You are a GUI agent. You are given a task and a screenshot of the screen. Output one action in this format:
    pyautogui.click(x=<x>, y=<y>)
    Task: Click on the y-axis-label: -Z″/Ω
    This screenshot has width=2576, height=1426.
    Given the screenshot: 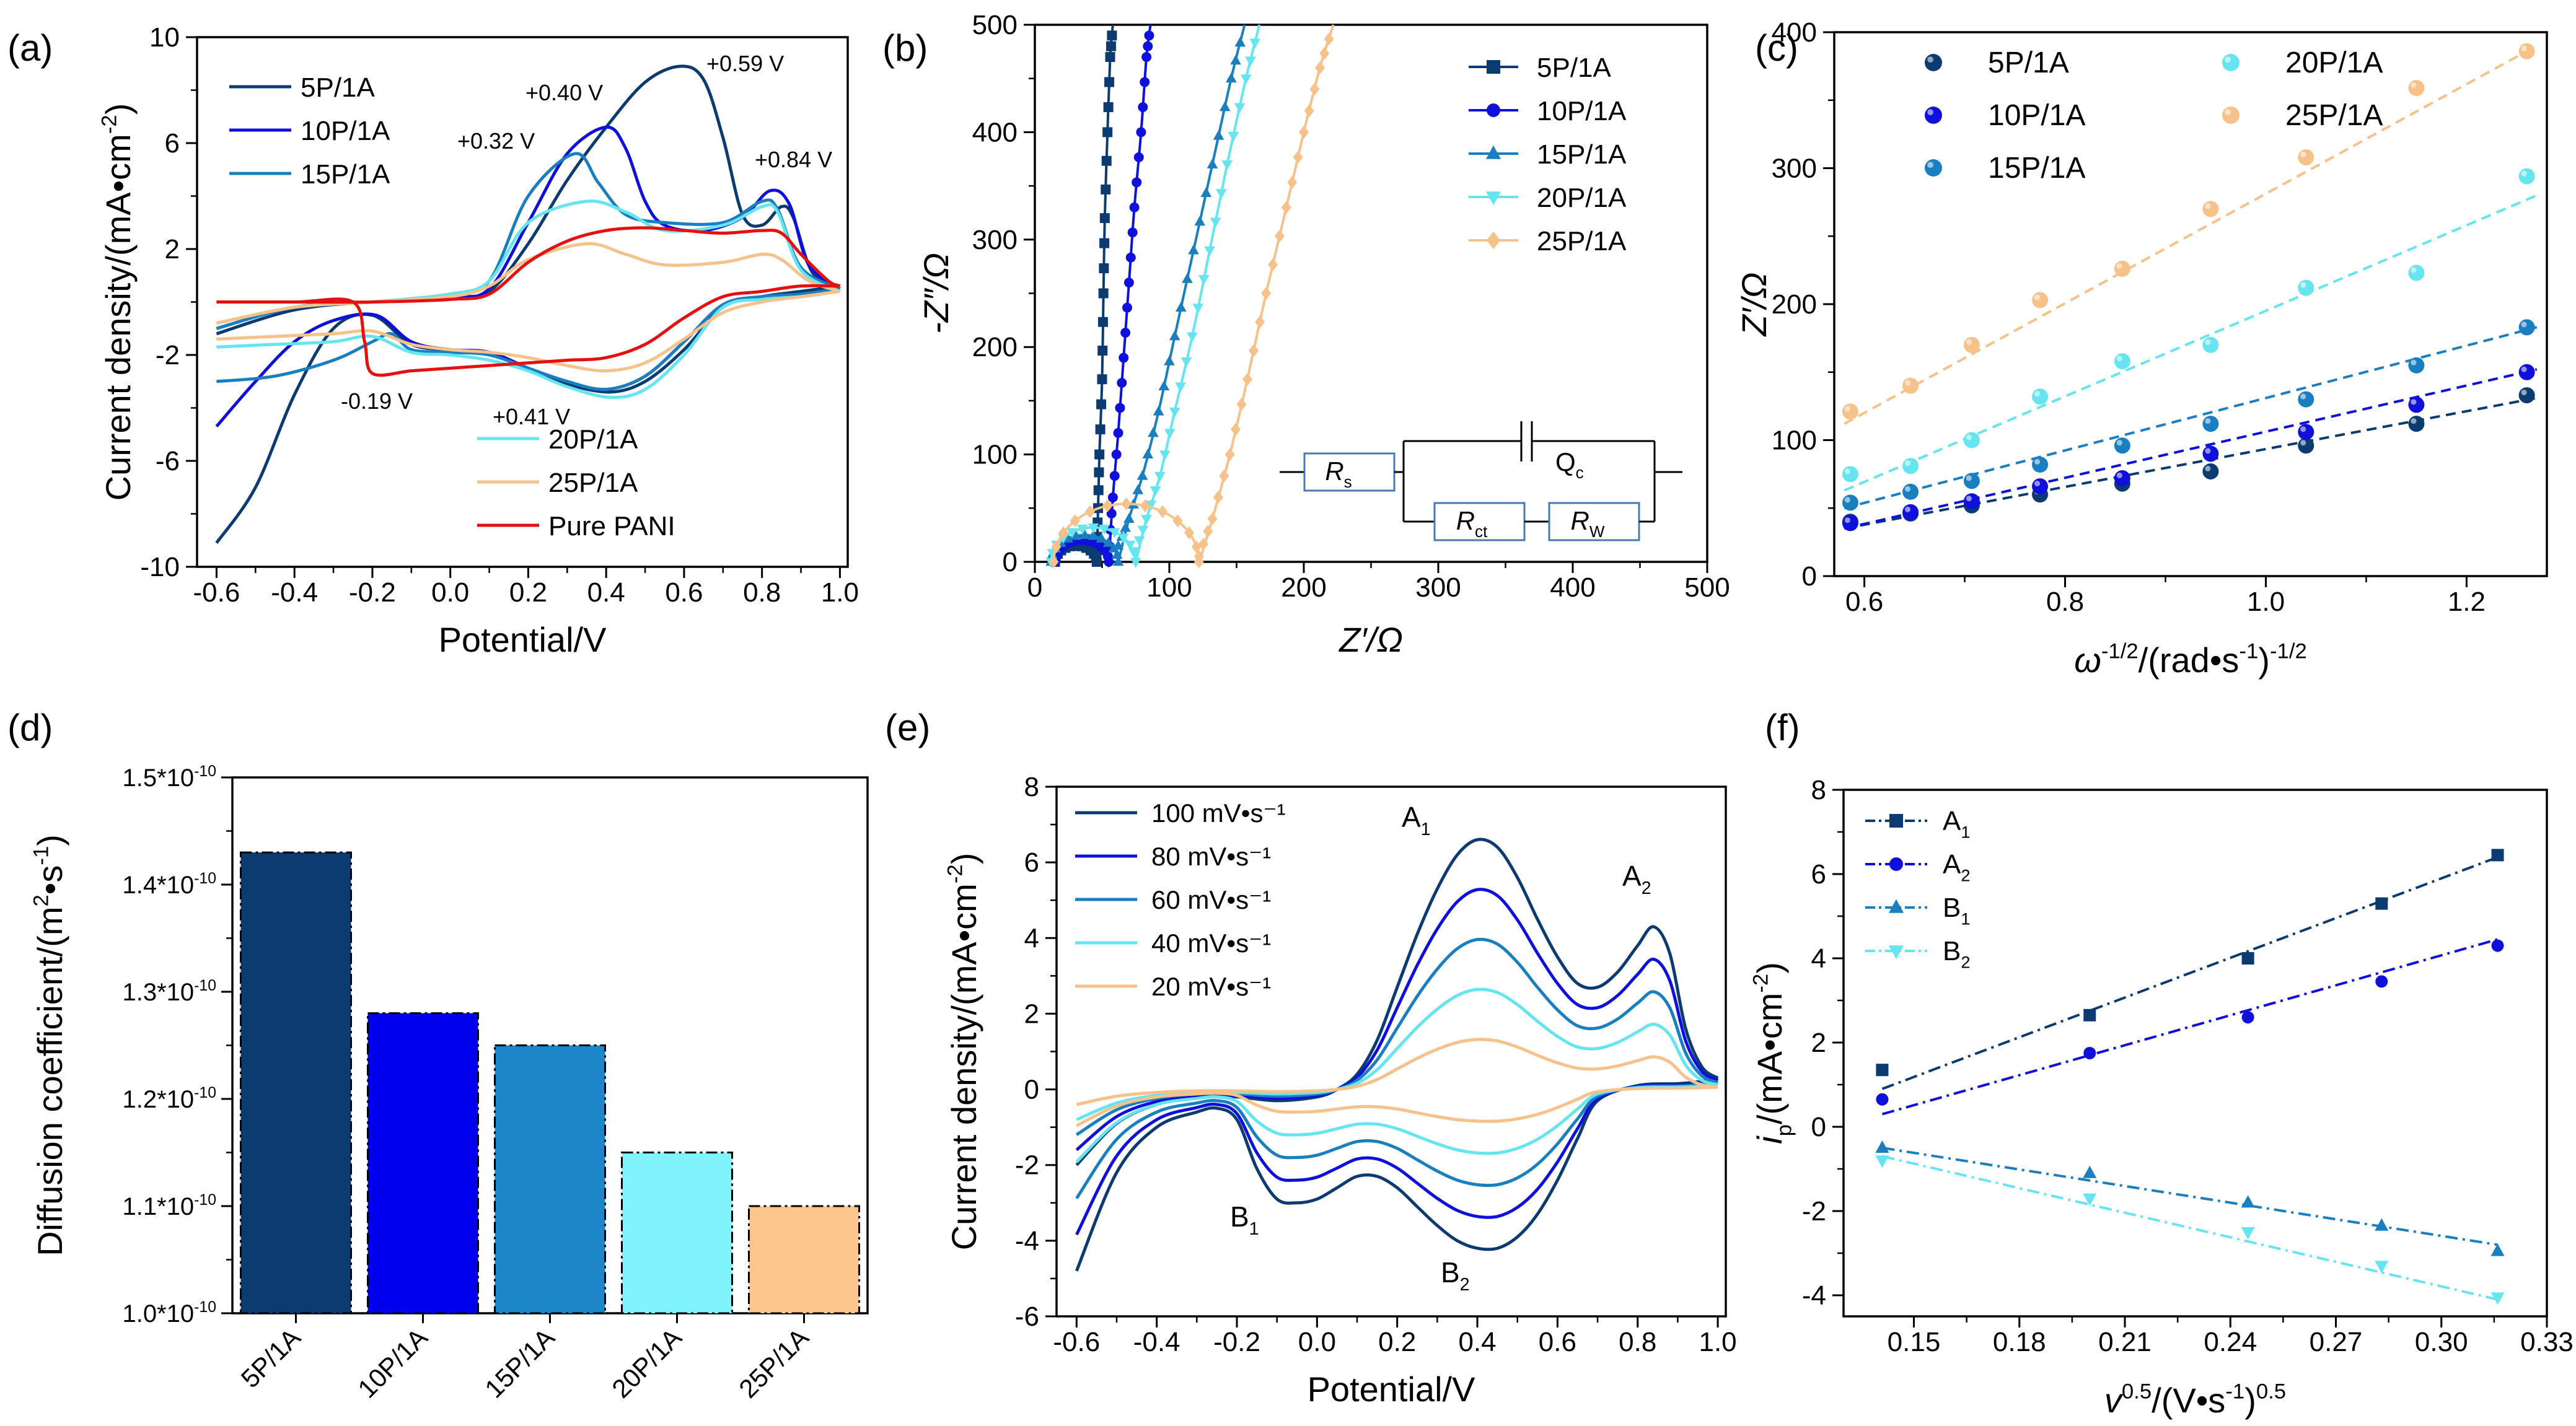 What is the action you would take?
    pyautogui.click(x=936, y=293)
    